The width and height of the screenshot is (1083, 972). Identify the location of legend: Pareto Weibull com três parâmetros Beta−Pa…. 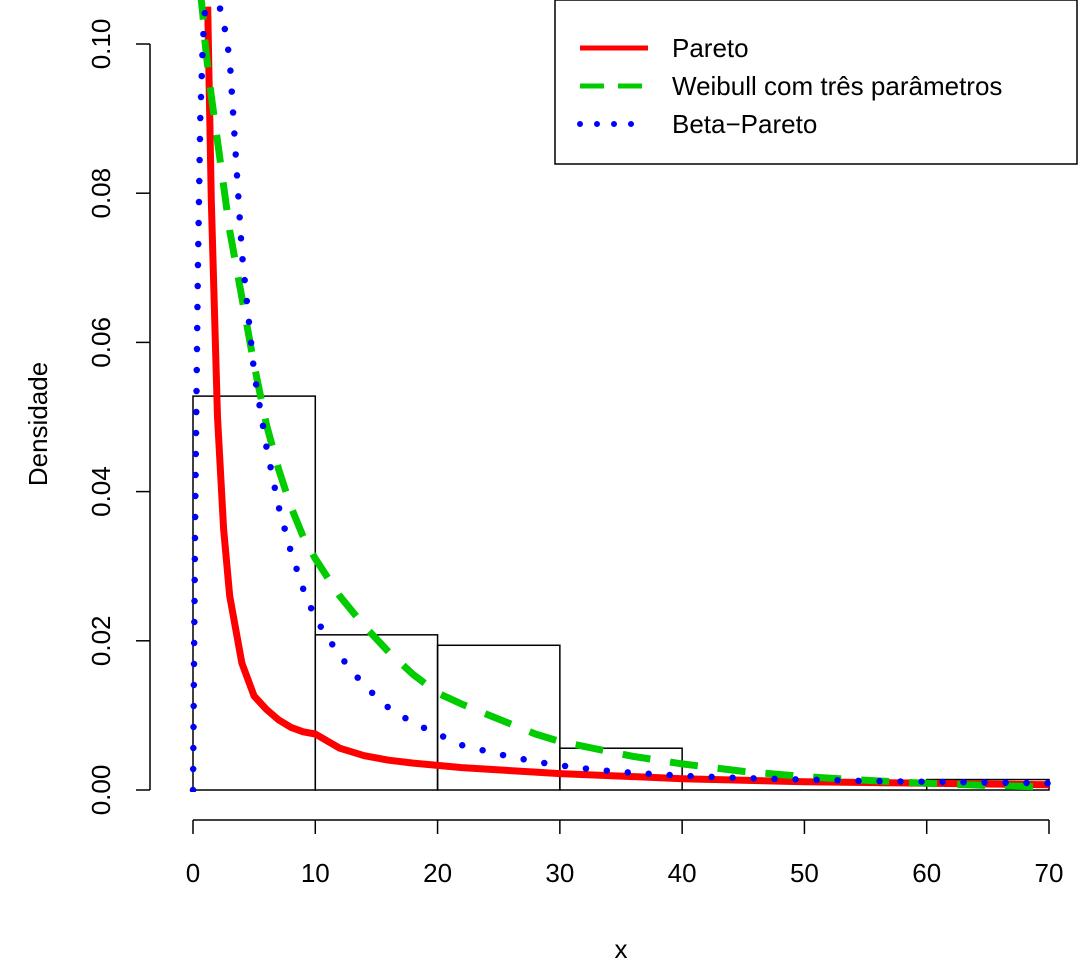
(816, 82).